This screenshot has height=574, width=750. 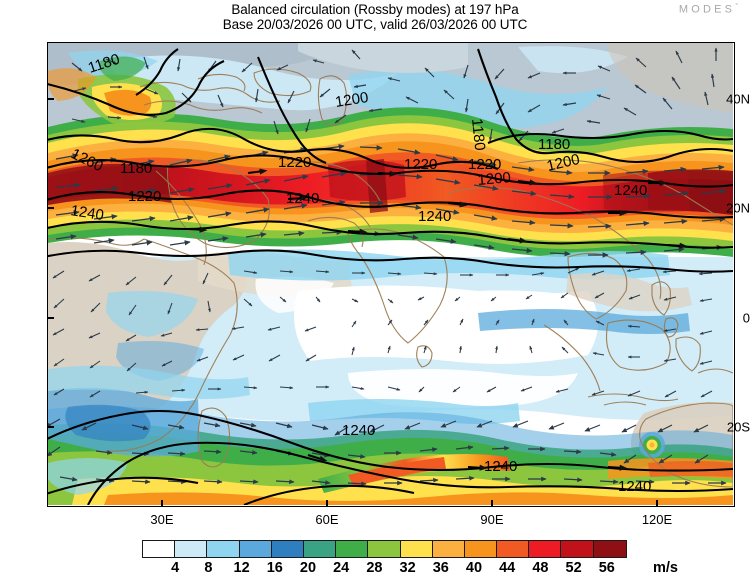 I want to click on colorbar-tick-48: 48, so click(x=540, y=567).